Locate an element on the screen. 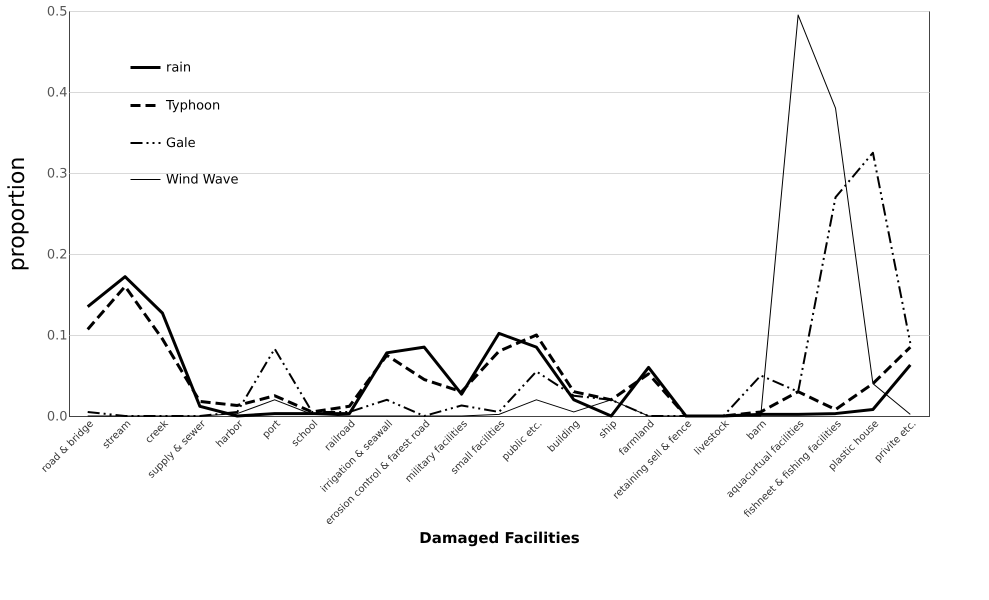 Image resolution: width=989 pixels, height=600 pixels. y-axis-title: proportion is located at coordinates (17, 214).